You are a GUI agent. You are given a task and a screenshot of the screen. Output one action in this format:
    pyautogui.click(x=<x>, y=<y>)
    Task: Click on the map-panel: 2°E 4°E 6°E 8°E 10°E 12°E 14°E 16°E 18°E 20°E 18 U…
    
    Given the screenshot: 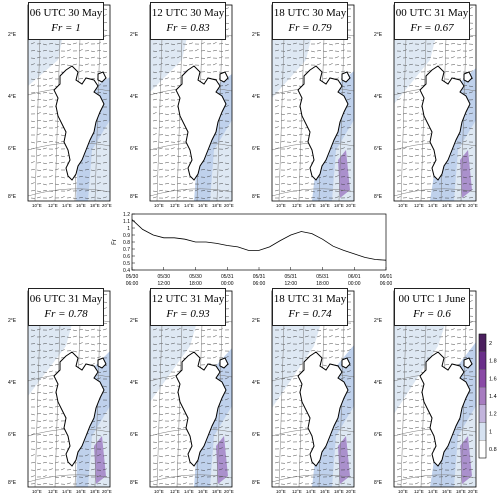 What is the action you would take?
    pyautogui.click(x=309, y=104)
    